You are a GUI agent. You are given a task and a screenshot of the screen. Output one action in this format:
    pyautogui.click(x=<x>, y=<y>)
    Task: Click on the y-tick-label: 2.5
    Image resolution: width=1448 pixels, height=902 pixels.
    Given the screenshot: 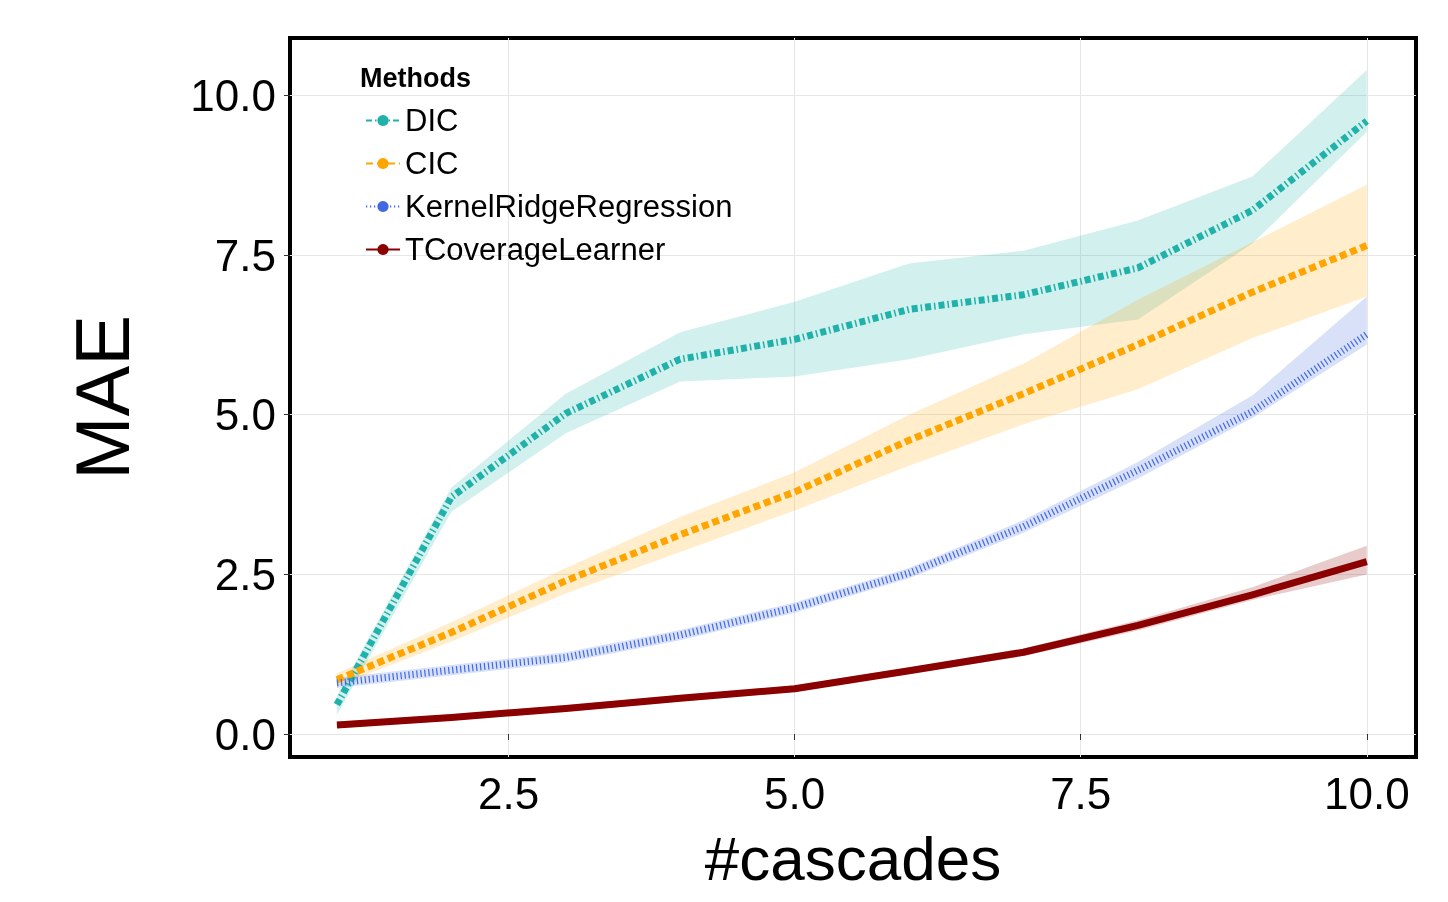 What is the action you would take?
    pyautogui.click(x=245, y=574)
    